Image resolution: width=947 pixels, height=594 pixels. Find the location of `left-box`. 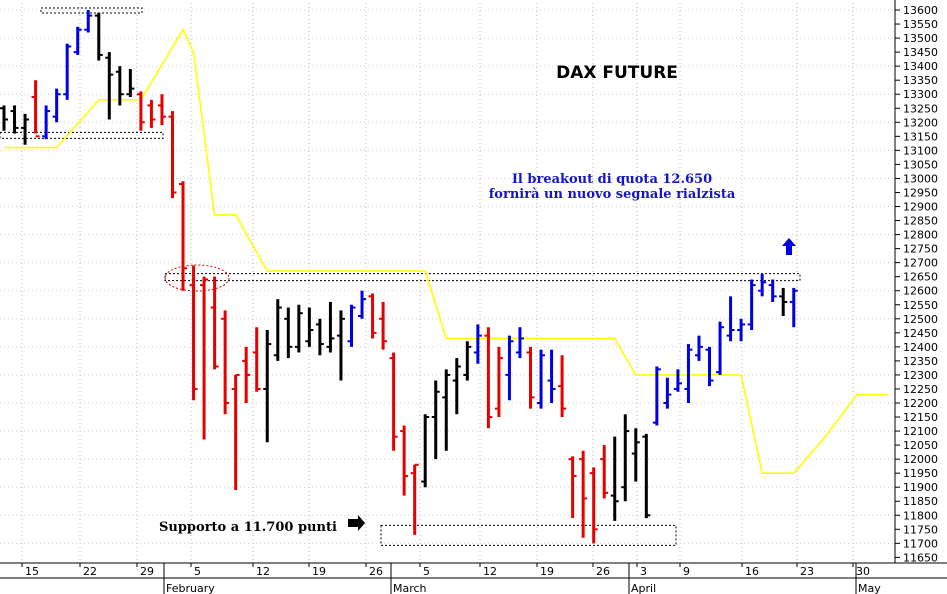

left-box is located at coordinates (82, 135).